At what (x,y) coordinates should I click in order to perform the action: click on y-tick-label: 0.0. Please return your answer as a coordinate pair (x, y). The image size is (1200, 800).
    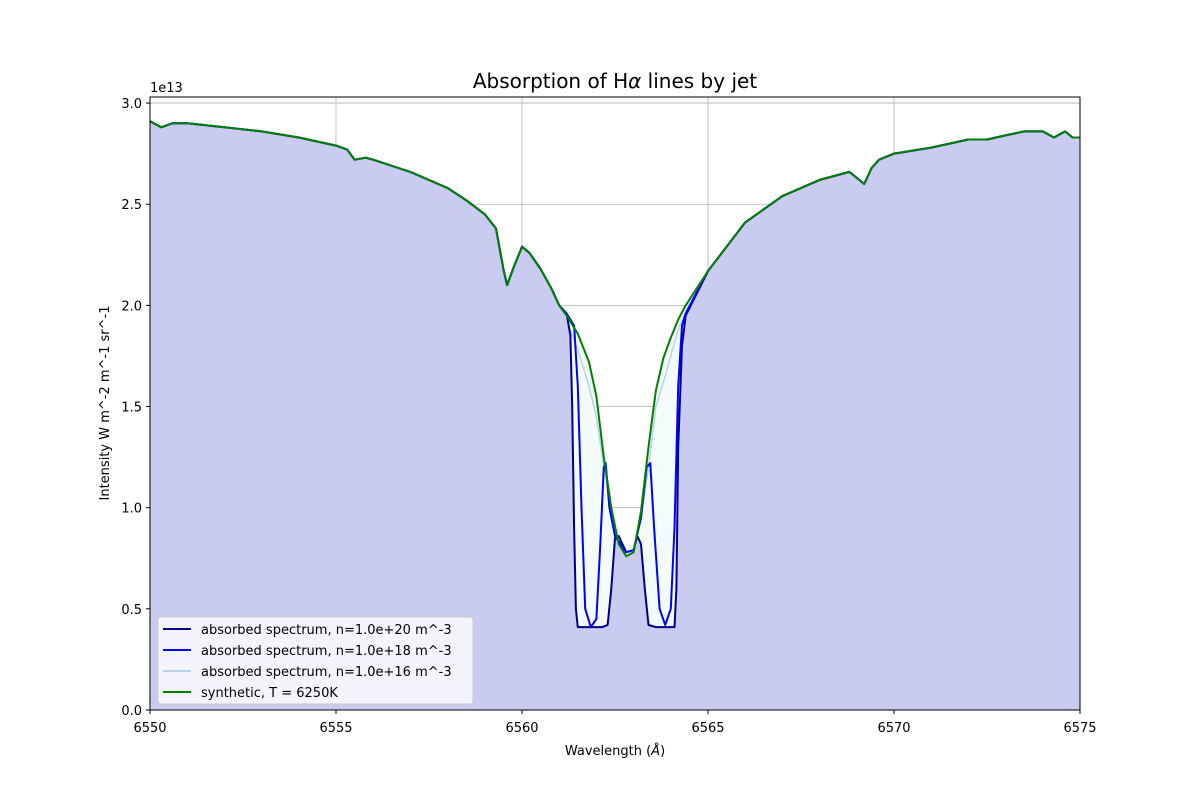
    Looking at the image, I should click on (131, 711).